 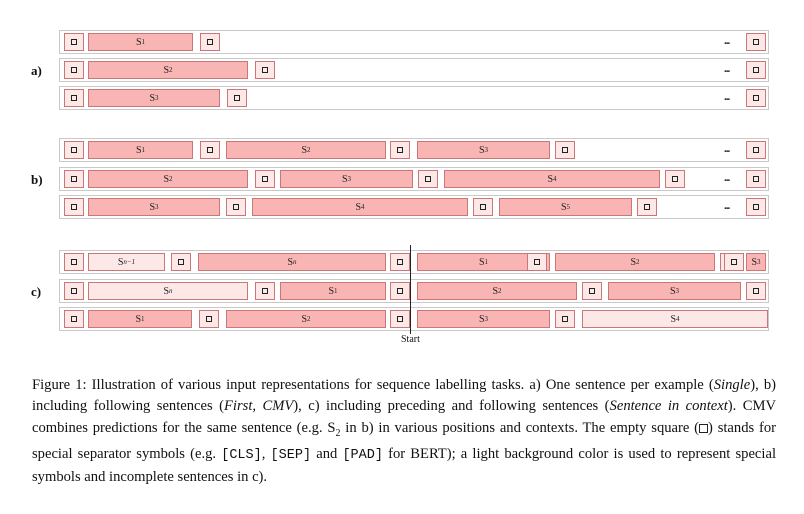 I want to click on sentence-index: 4, so click(x=678, y=319).